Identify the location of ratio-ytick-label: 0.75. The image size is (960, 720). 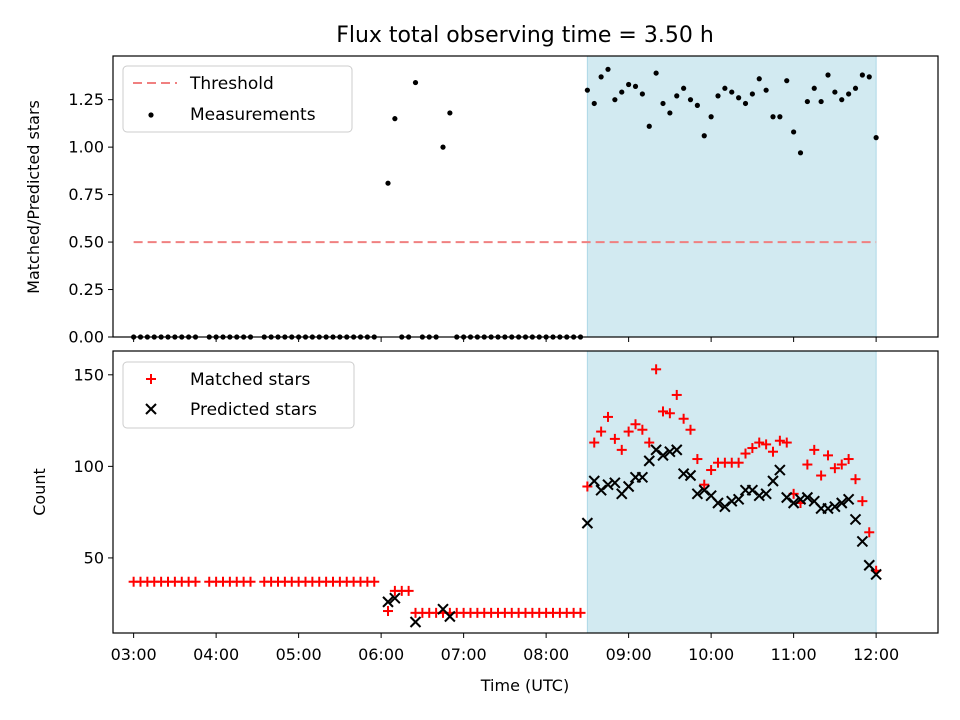
(86, 194).